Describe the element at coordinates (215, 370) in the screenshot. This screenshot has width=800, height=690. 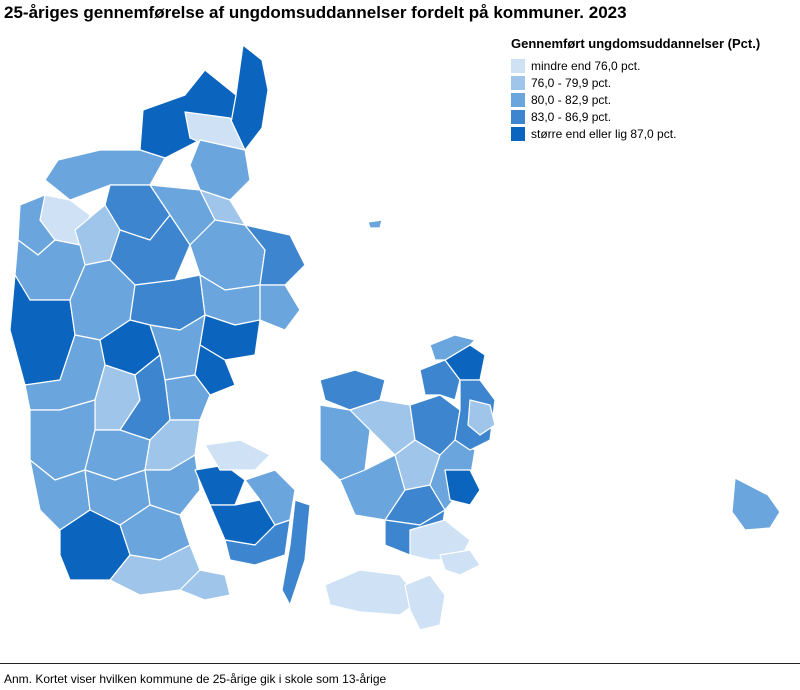
I see `region-odder` at that location.